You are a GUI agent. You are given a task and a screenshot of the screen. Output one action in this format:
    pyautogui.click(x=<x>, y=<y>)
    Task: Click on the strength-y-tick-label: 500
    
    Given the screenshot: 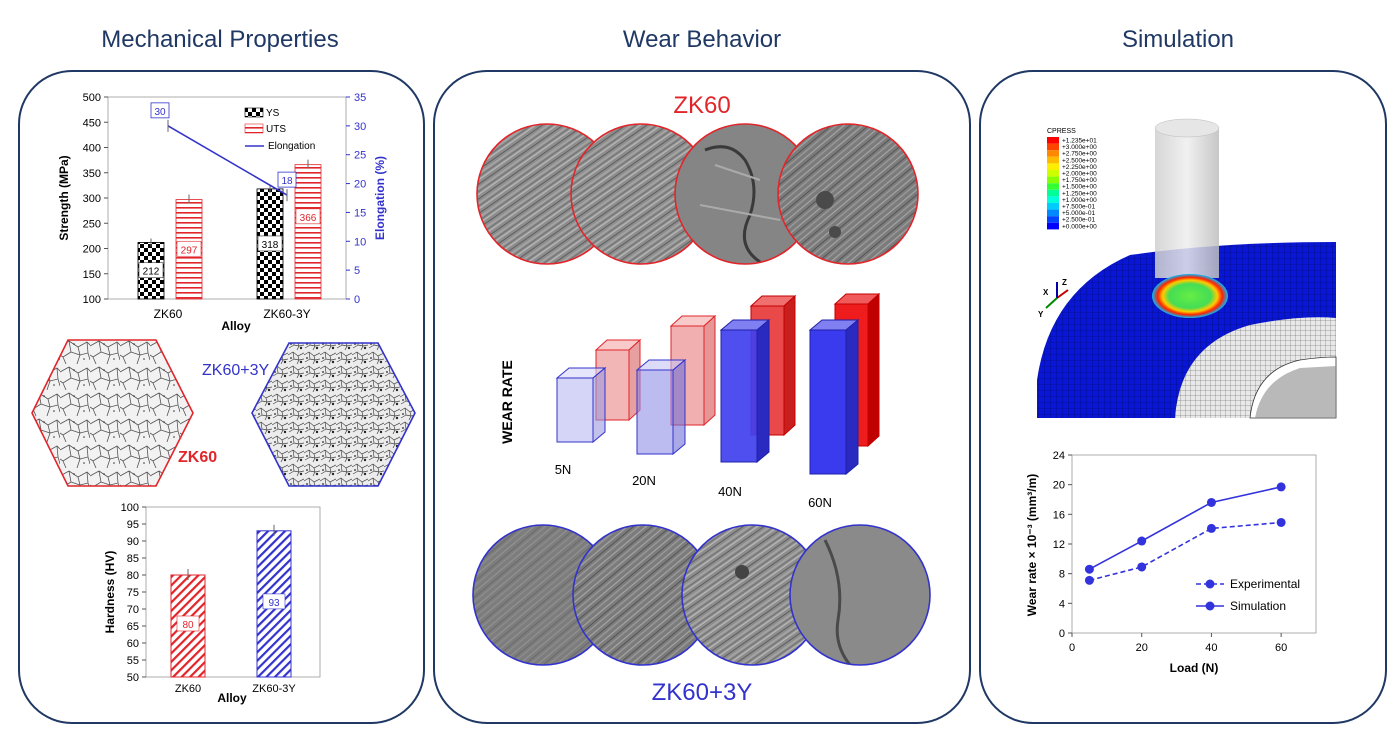 What is the action you would take?
    pyautogui.click(x=92, y=98)
    